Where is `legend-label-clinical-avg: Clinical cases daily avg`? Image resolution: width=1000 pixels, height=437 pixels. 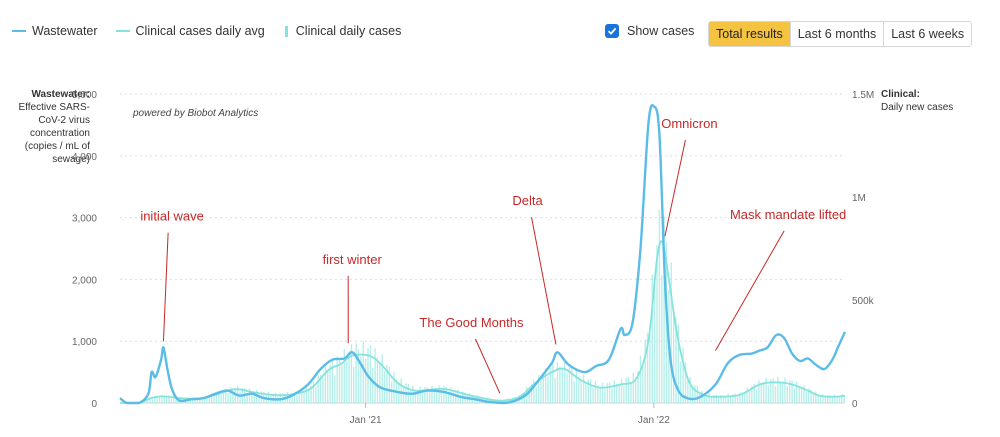
legend-label-clinical-avg: Clinical cases daily avg is located at coordinates (200, 31).